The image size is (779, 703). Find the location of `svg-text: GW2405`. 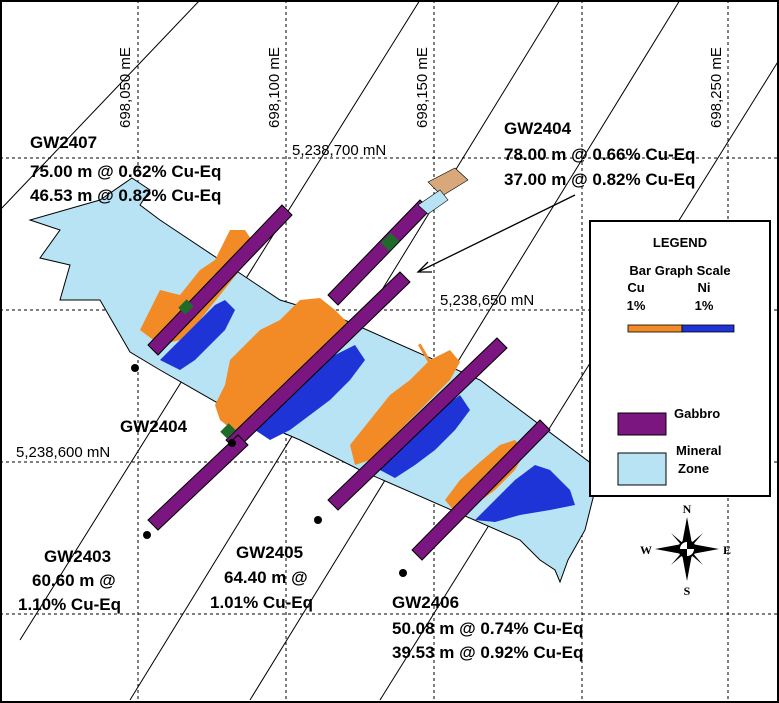

svg-text: GW2405 is located at coordinates (269, 552).